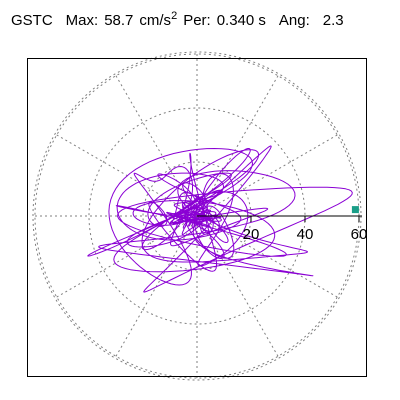  I want to click on peak-marker, so click(355, 210).